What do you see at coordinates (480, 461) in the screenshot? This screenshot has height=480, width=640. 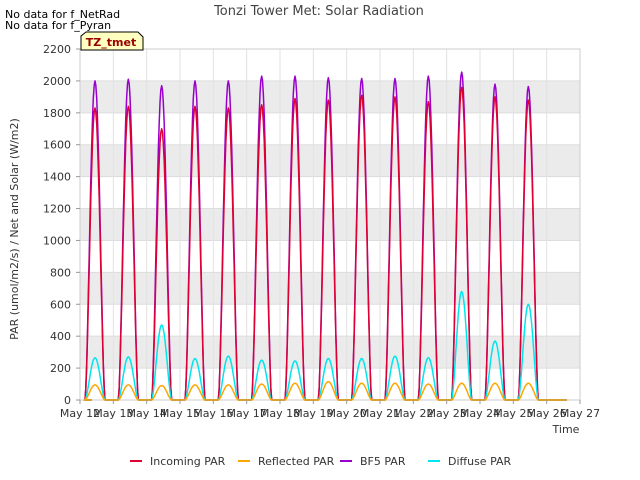 I see `legend-label: Diffuse PAR` at bounding box center [480, 461].